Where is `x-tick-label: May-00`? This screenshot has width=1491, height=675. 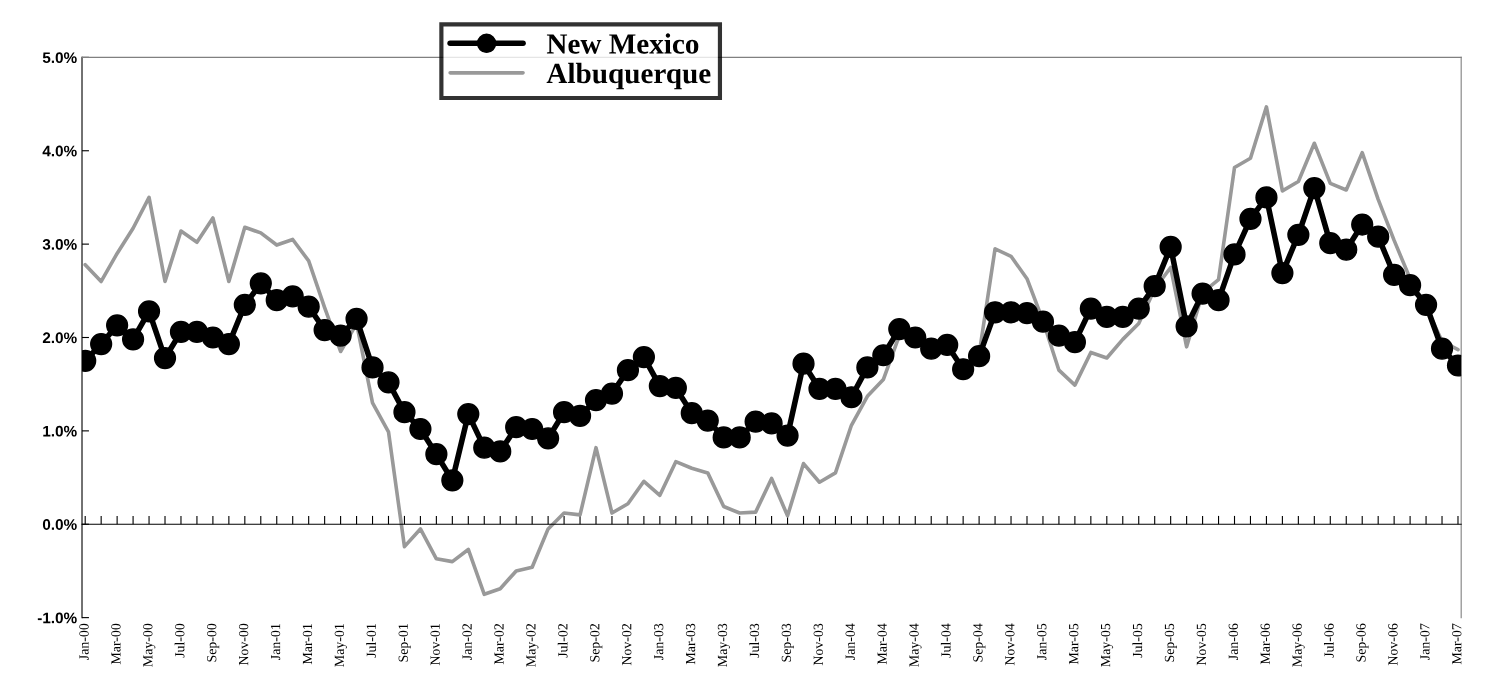
x-tick-label: May-00 is located at coordinates (149, 645).